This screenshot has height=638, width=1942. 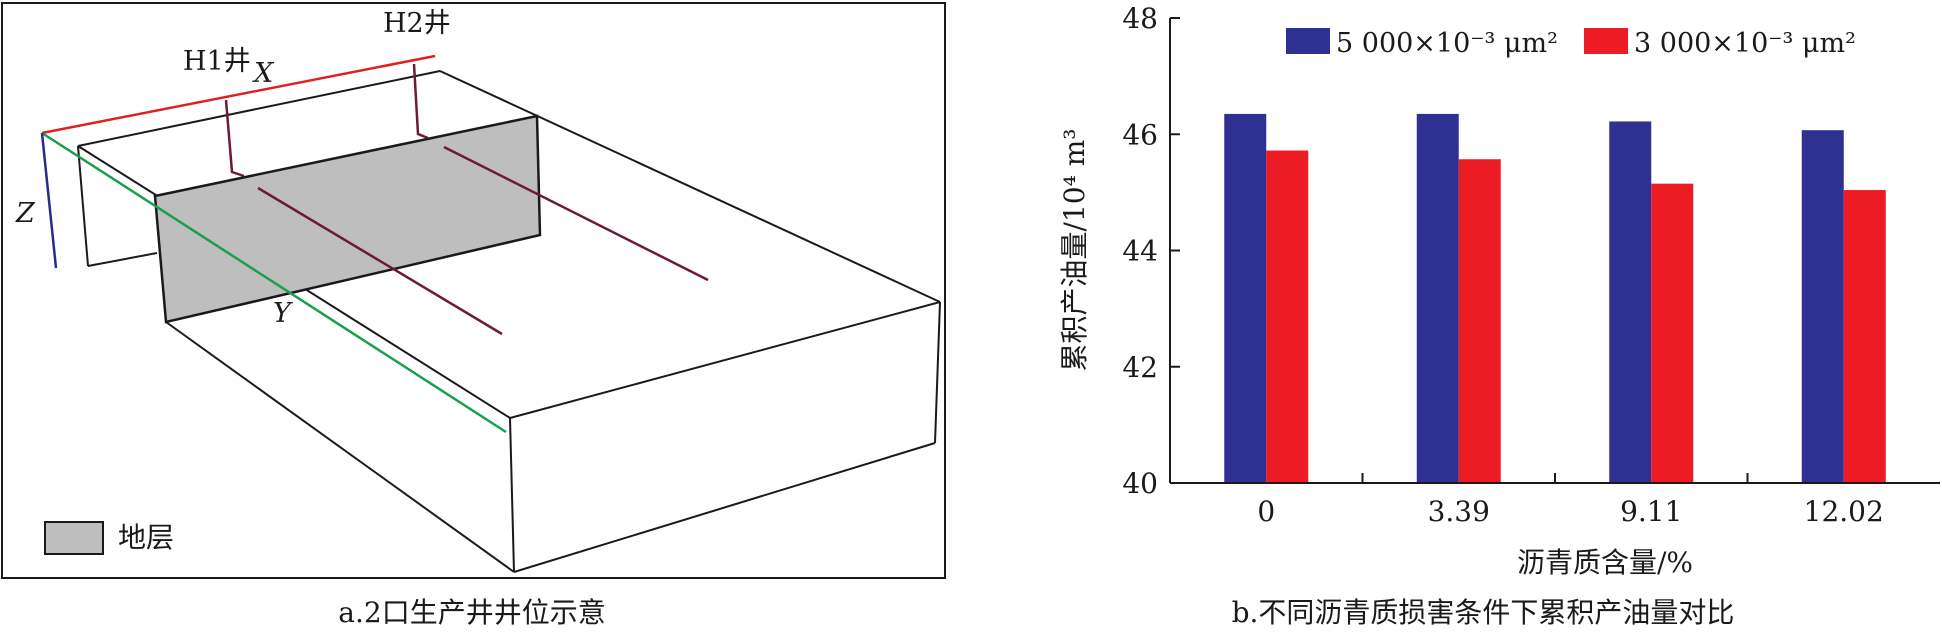 What do you see at coordinates (1140, 134) in the screenshot?
I see `y-tick-label: 46` at bounding box center [1140, 134].